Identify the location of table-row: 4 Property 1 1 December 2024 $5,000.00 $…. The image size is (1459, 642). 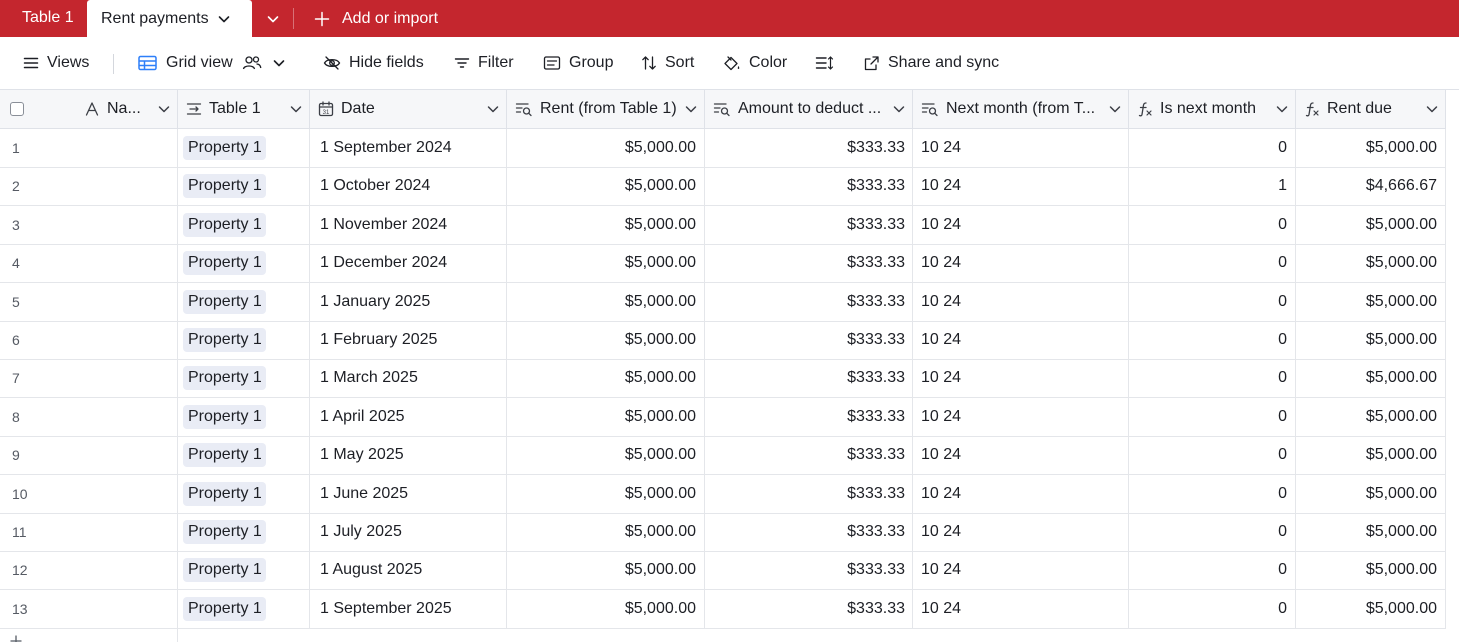
(723, 264).